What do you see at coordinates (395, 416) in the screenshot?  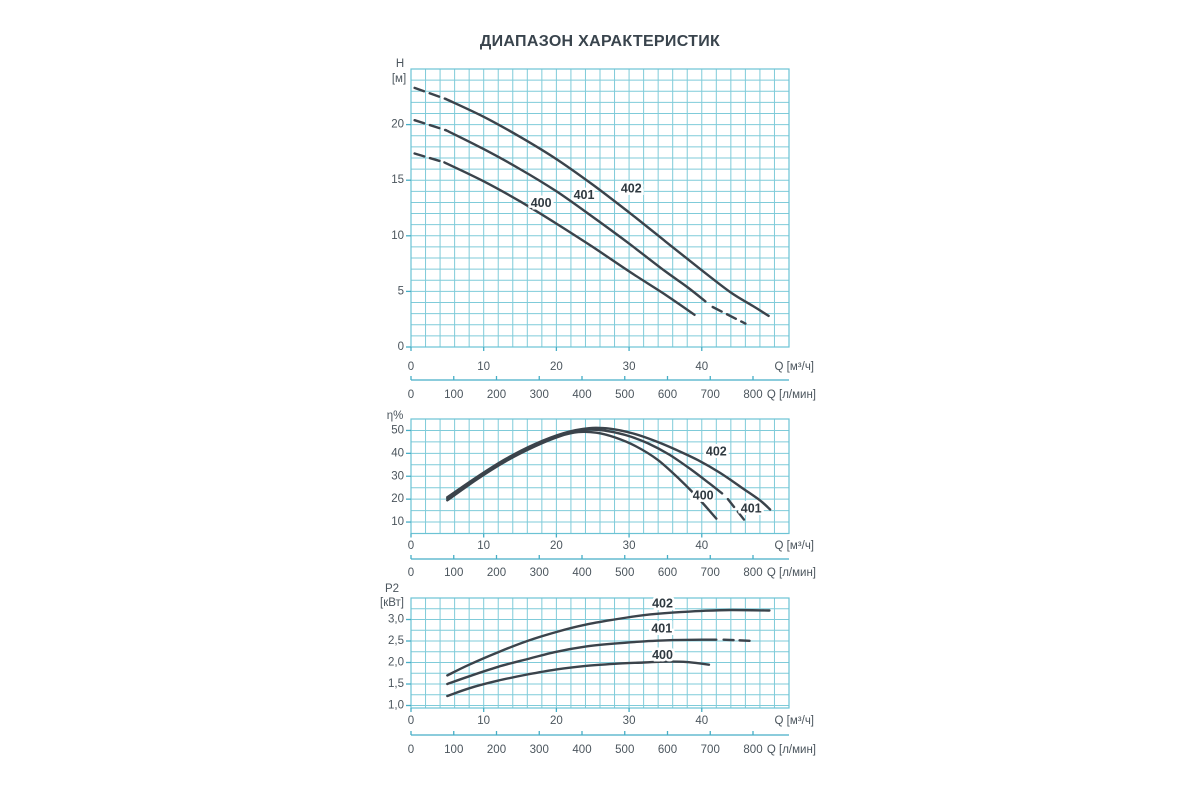 I see `y-axis-title: η%` at bounding box center [395, 416].